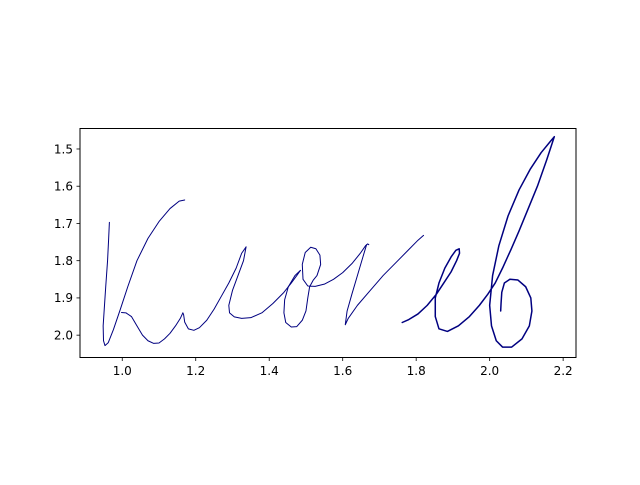  What do you see at coordinates (489, 371) in the screenshot?
I see `x-tick-label: 2.0` at bounding box center [489, 371].